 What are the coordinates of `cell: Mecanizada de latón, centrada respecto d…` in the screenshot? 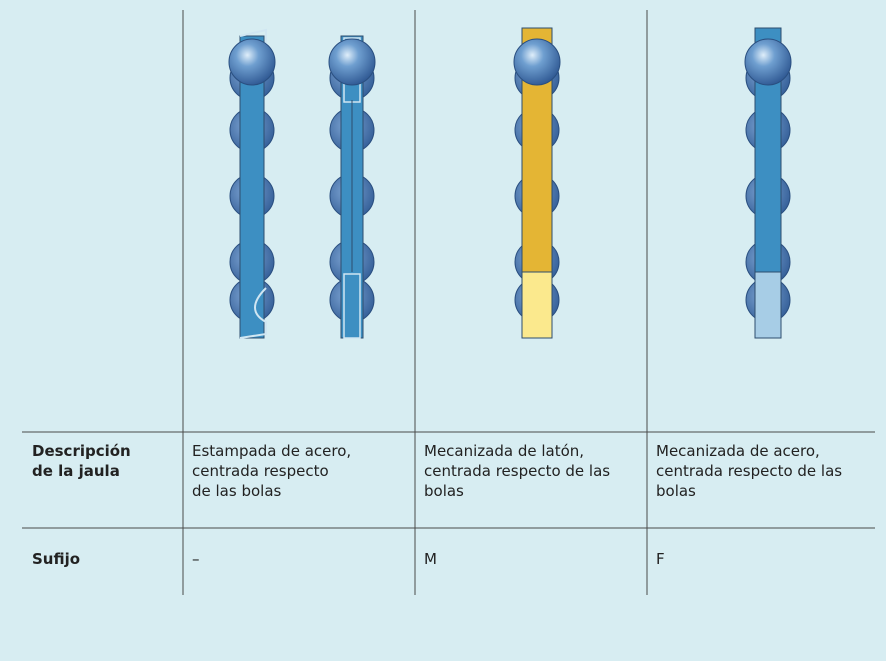 It's located at (517, 471).